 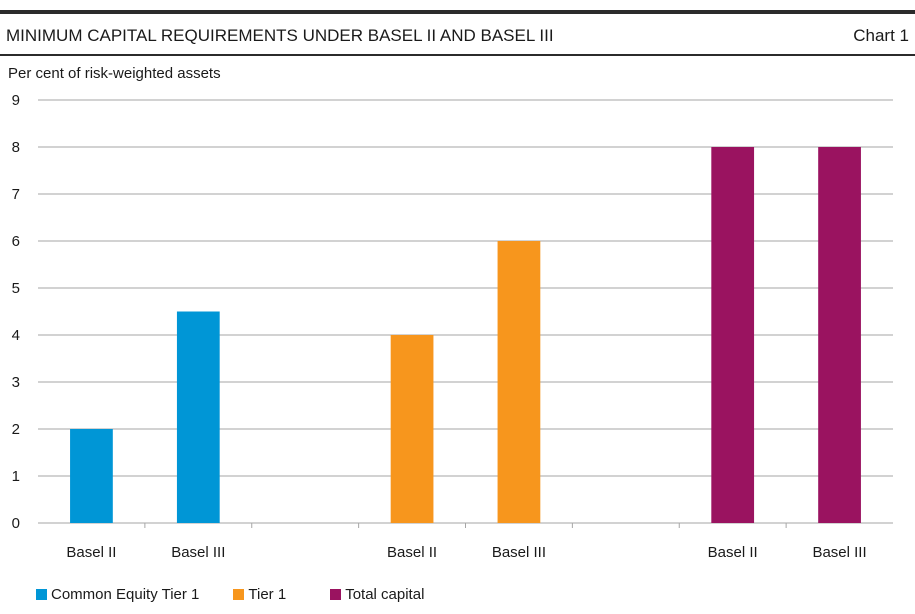 I want to click on y-tick-label: 1, so click(x=16, y=476).